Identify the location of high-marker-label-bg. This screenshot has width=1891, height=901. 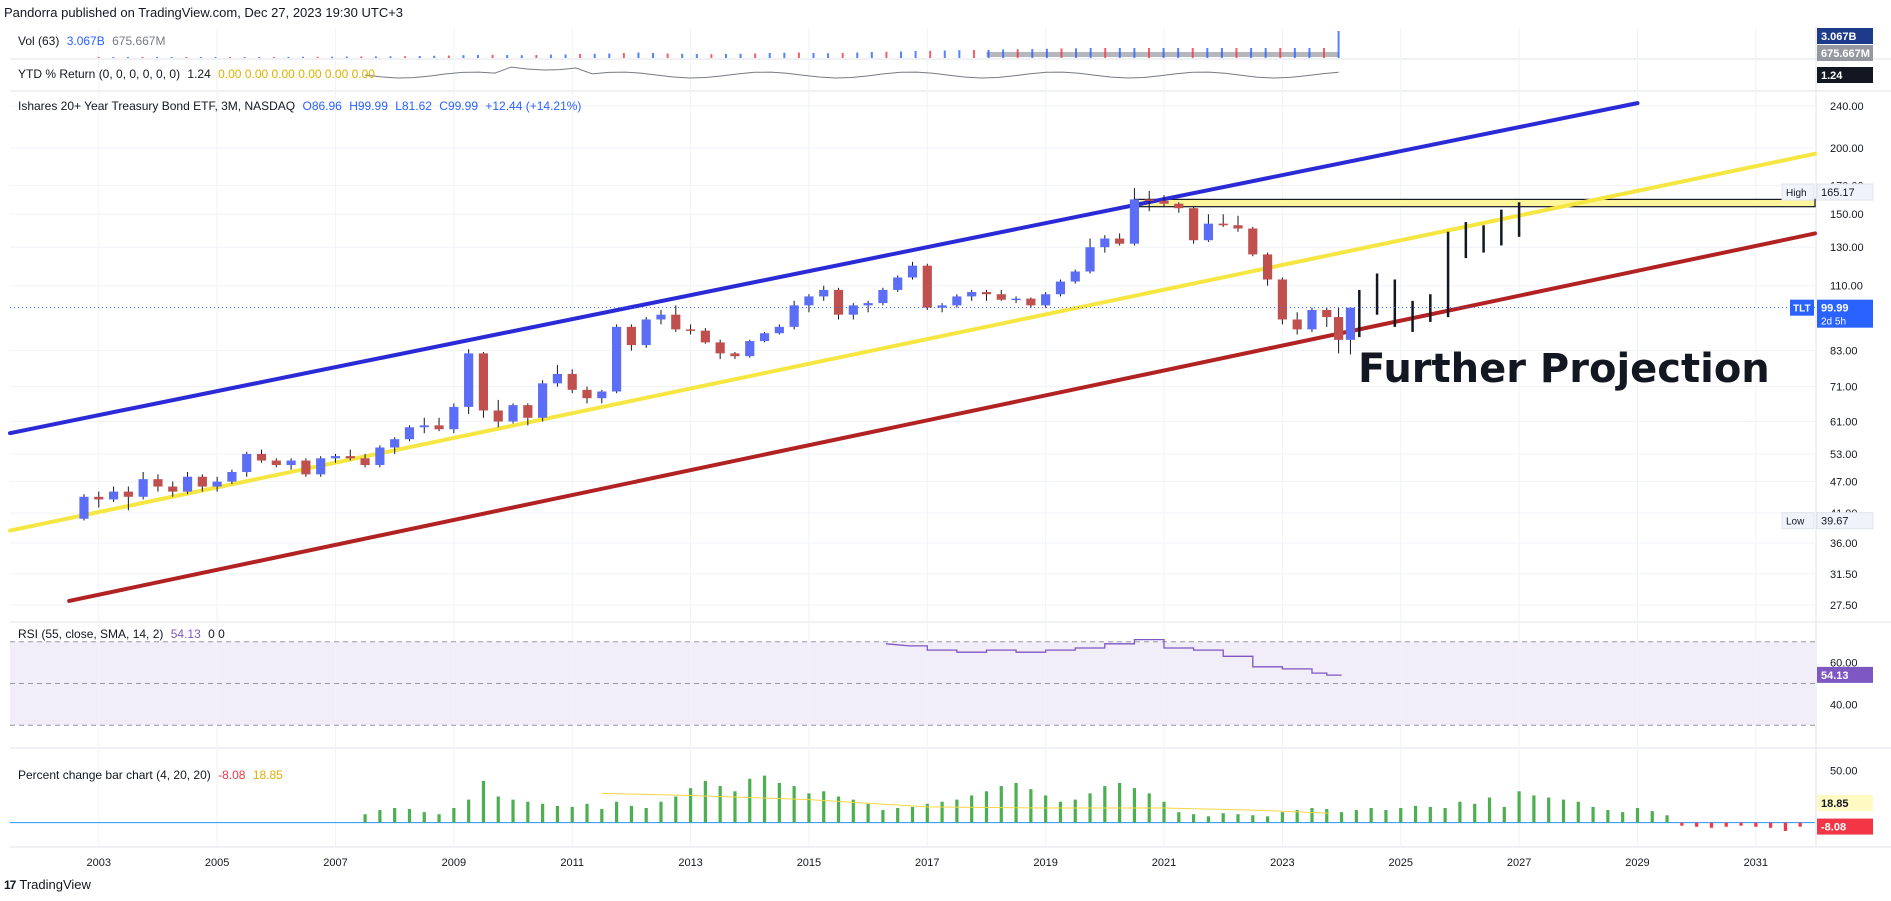
(1798, 192).